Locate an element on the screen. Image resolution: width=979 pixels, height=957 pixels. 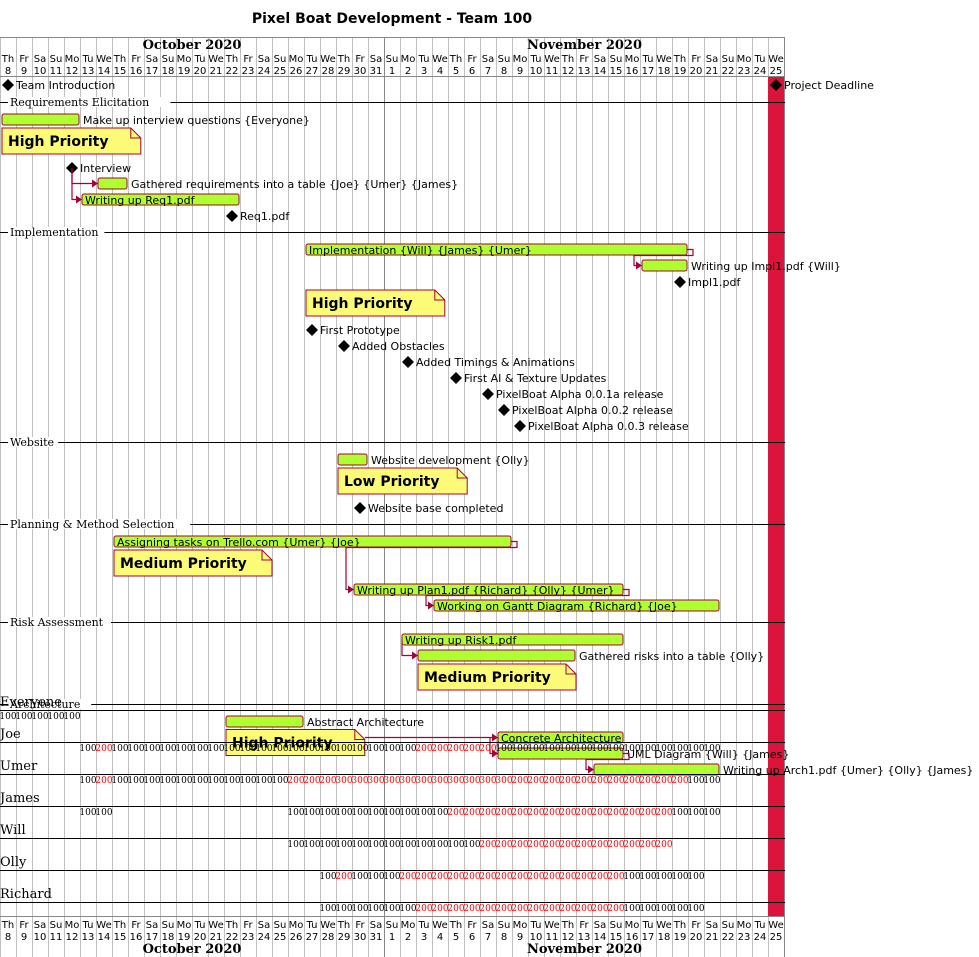
day-number-label: 25 is located at coordinates (280, 71).